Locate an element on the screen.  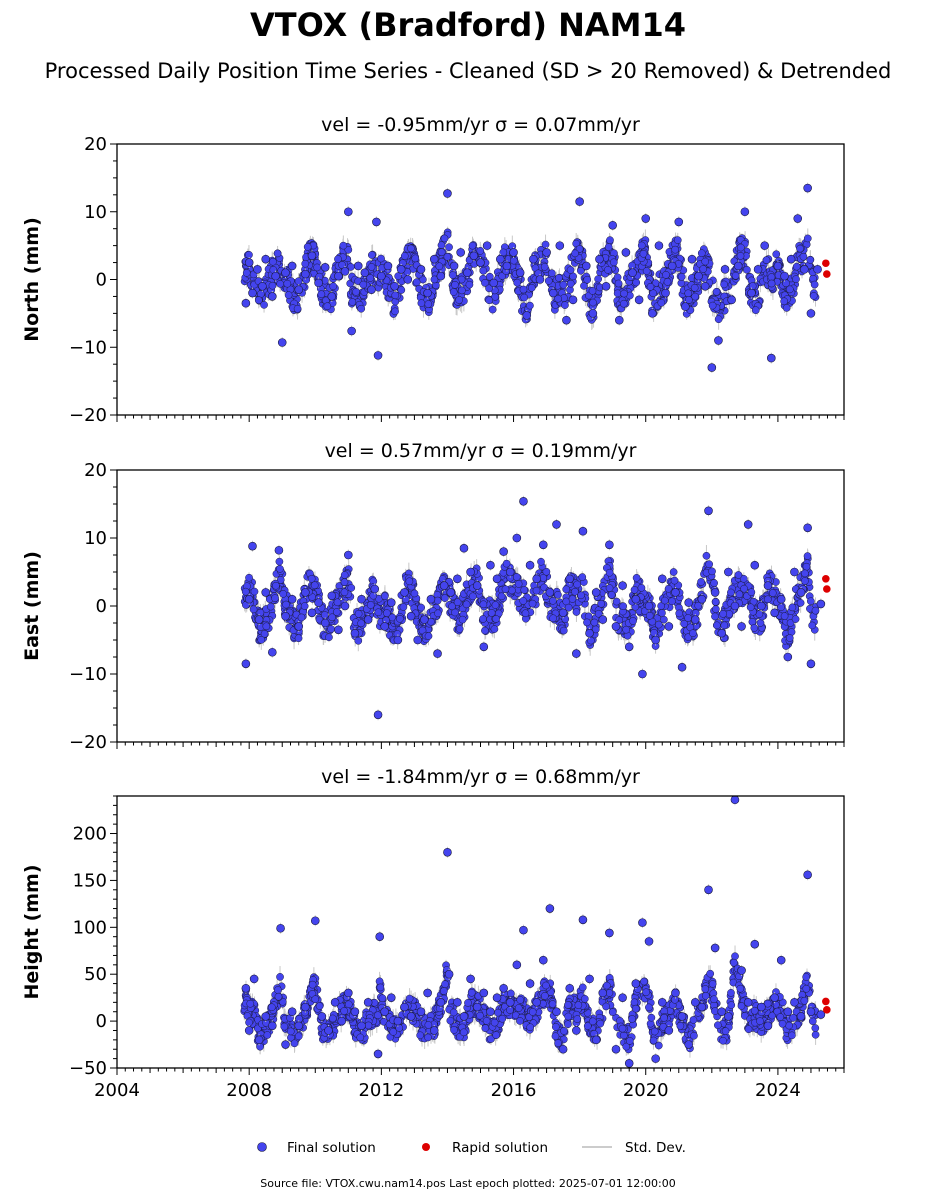
ytick-label: −10 is located at coordinates (88, 347).